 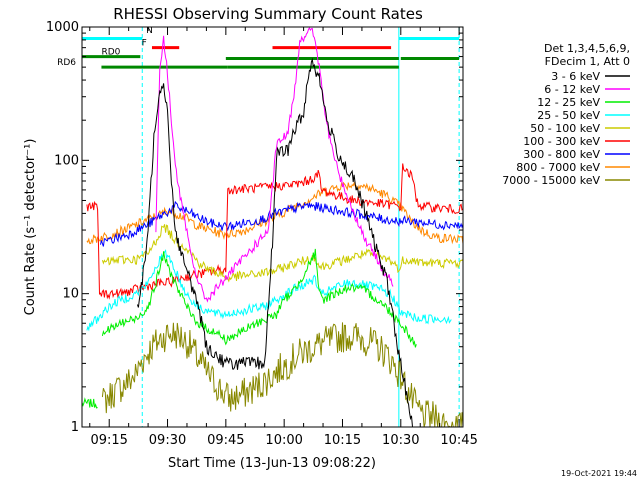 I want to click on generation-timestamp: 19-Oct-2021 19:44, so click(x=599, y=473).